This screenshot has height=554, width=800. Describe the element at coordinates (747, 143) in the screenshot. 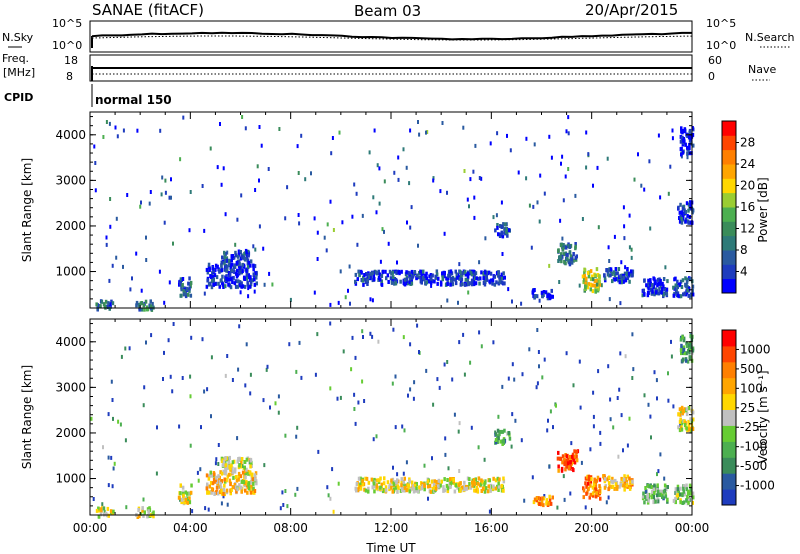

I see `colorbar-tick-label: 28` at that location.